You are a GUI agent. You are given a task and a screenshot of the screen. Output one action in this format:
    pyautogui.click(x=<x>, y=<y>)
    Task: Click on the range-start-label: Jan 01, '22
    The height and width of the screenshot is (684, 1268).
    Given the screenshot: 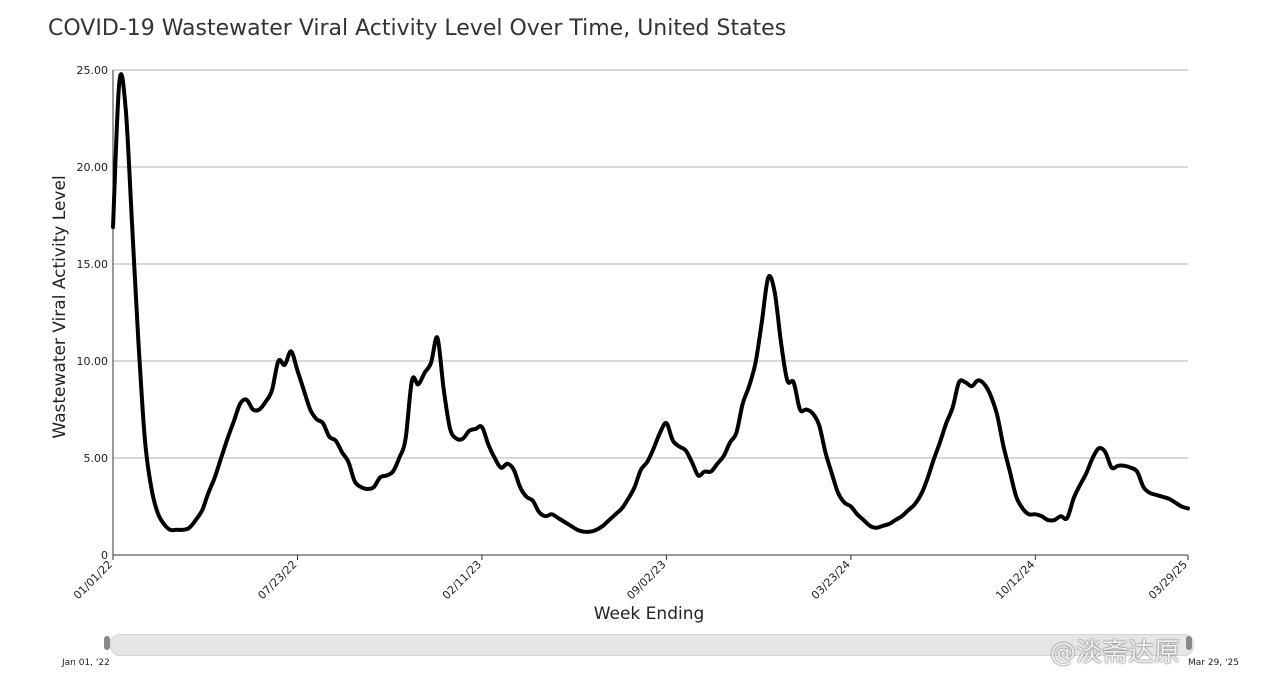 What is the action you would take?
    pyautogui.click(x=86, y=663)
    